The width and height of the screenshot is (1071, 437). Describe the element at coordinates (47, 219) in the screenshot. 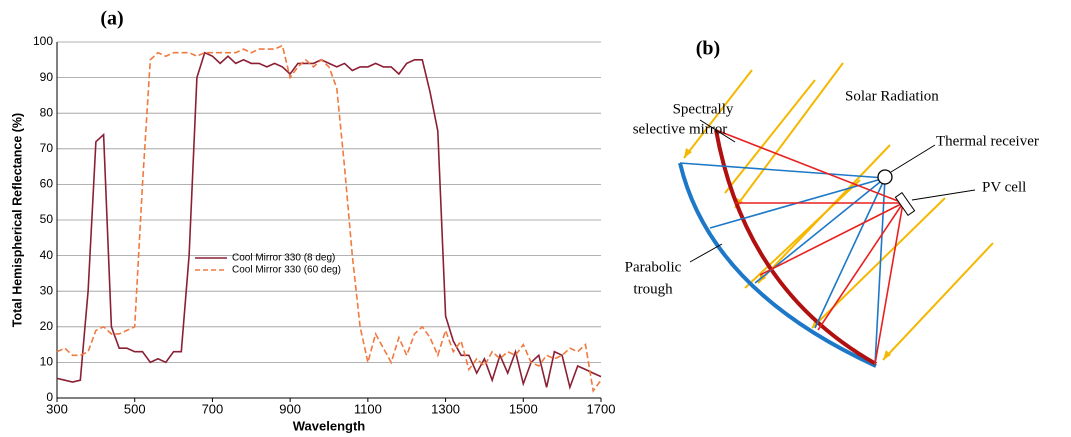

I see `y-tick-label: 50` at that location.